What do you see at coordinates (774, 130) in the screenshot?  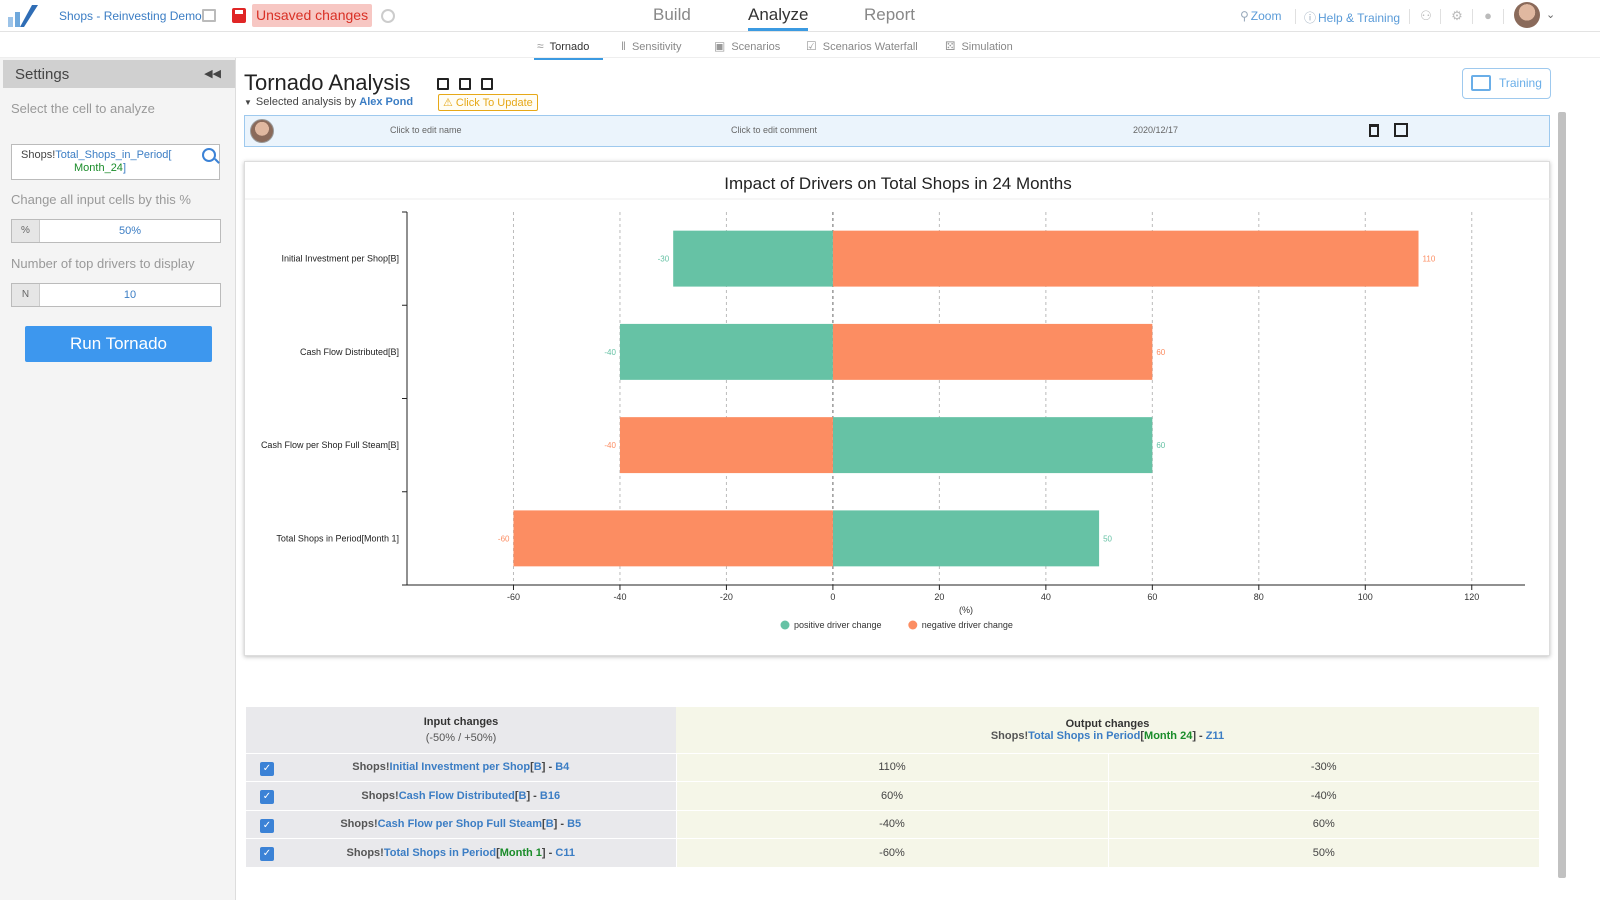 I see `analysis-comment: Click to edit comment` at bounding box center [774, 130].